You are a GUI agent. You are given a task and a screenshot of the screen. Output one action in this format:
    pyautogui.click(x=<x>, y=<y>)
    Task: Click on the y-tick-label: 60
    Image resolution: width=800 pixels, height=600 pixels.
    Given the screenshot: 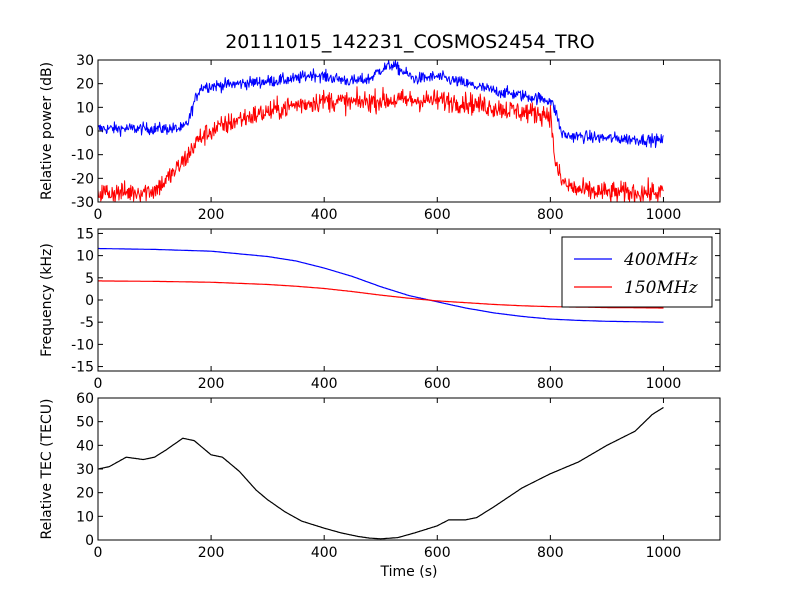 What is the action you would take?
    pyautogui.click(x=85, y=399)
    